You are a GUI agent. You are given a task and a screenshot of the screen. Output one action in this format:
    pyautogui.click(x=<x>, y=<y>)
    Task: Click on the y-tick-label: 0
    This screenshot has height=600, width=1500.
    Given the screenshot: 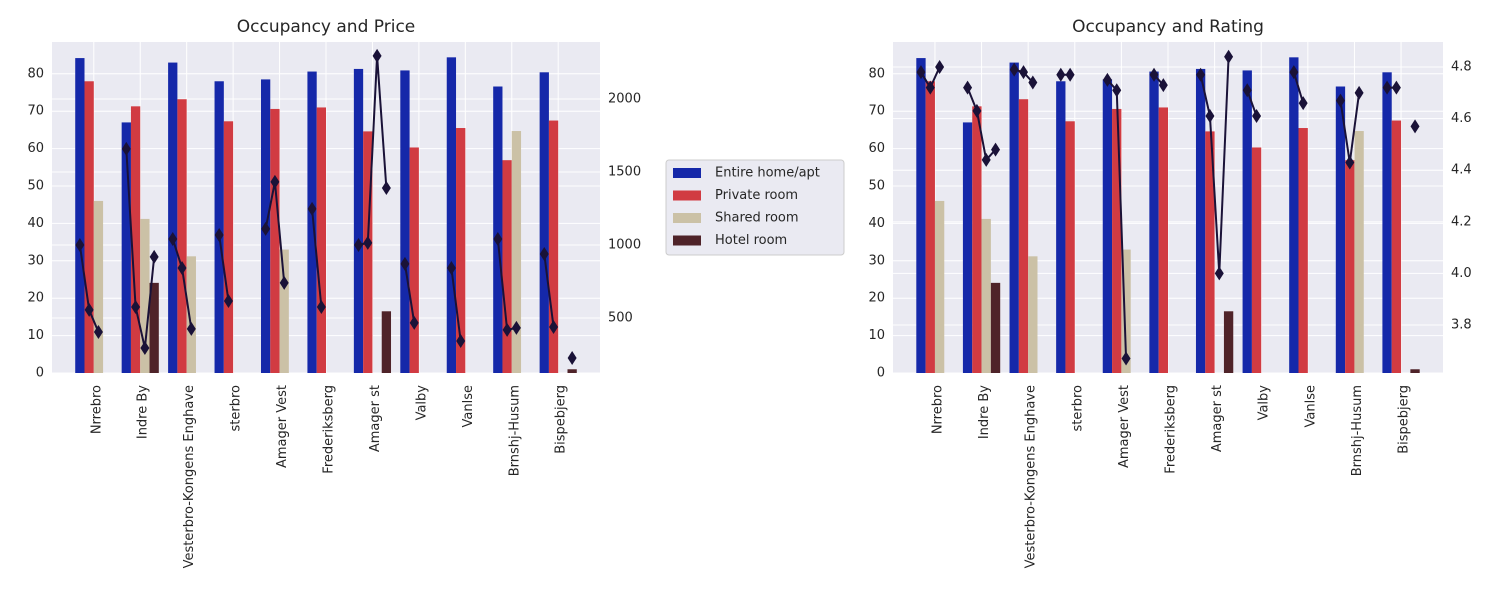 What is the action you would take?
    pyautogui.click(x=881, y=373)
    